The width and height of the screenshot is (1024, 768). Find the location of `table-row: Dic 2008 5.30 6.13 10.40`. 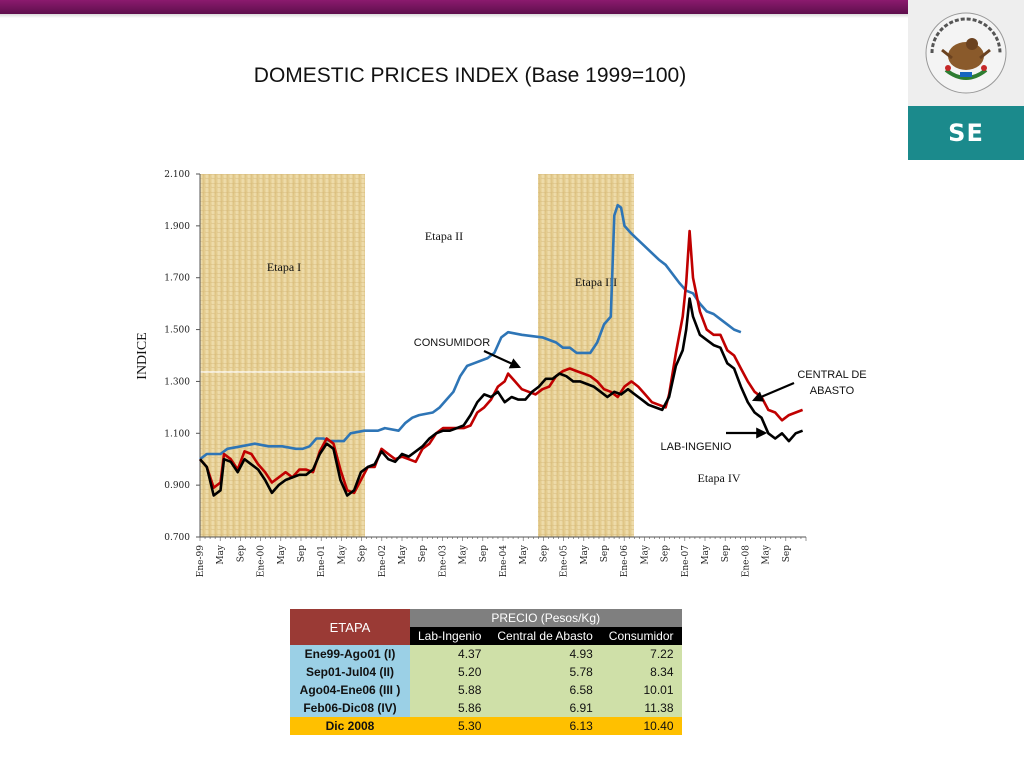

table-row: Dic 2008 5.30 6.13 10.40 is located at coordinates (486, 726).